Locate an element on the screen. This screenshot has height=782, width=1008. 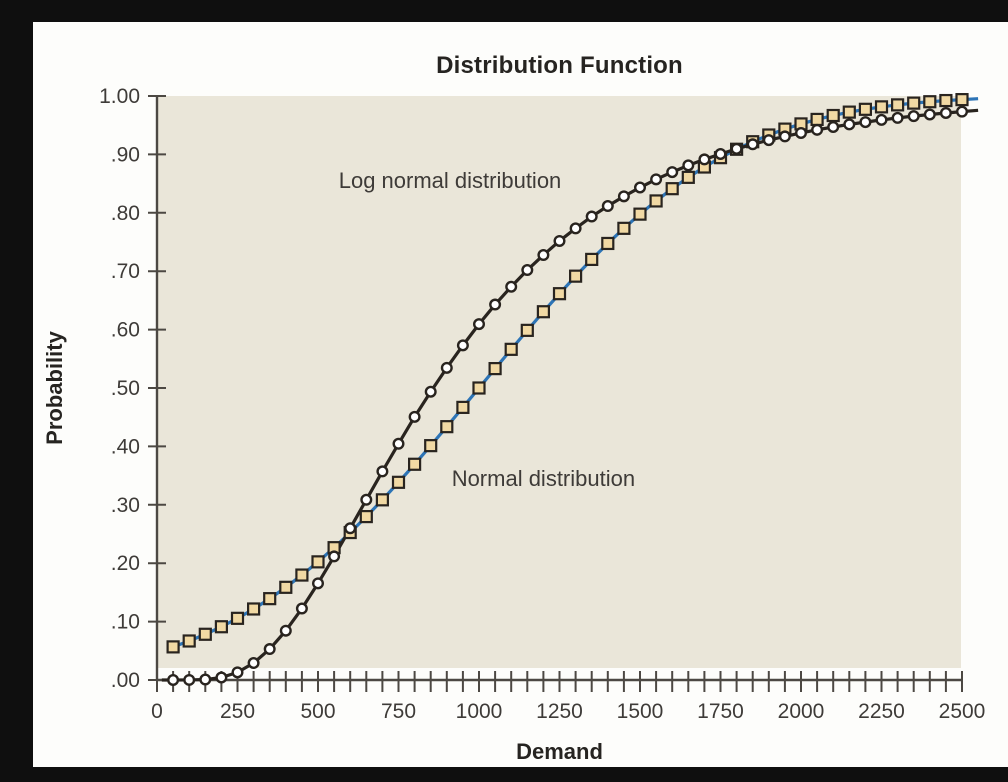
y-tick-label: 1.00 is located at coordinates (119, 96).